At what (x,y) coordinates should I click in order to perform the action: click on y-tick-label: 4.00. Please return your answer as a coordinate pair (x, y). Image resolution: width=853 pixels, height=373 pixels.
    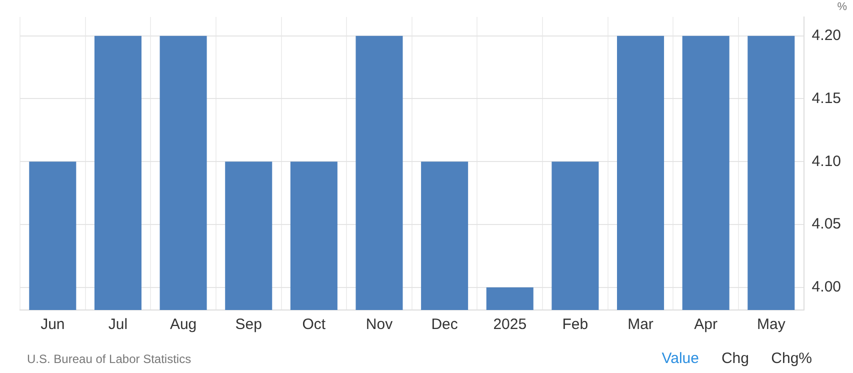
    Looking at the image, I should click on (827, 287).